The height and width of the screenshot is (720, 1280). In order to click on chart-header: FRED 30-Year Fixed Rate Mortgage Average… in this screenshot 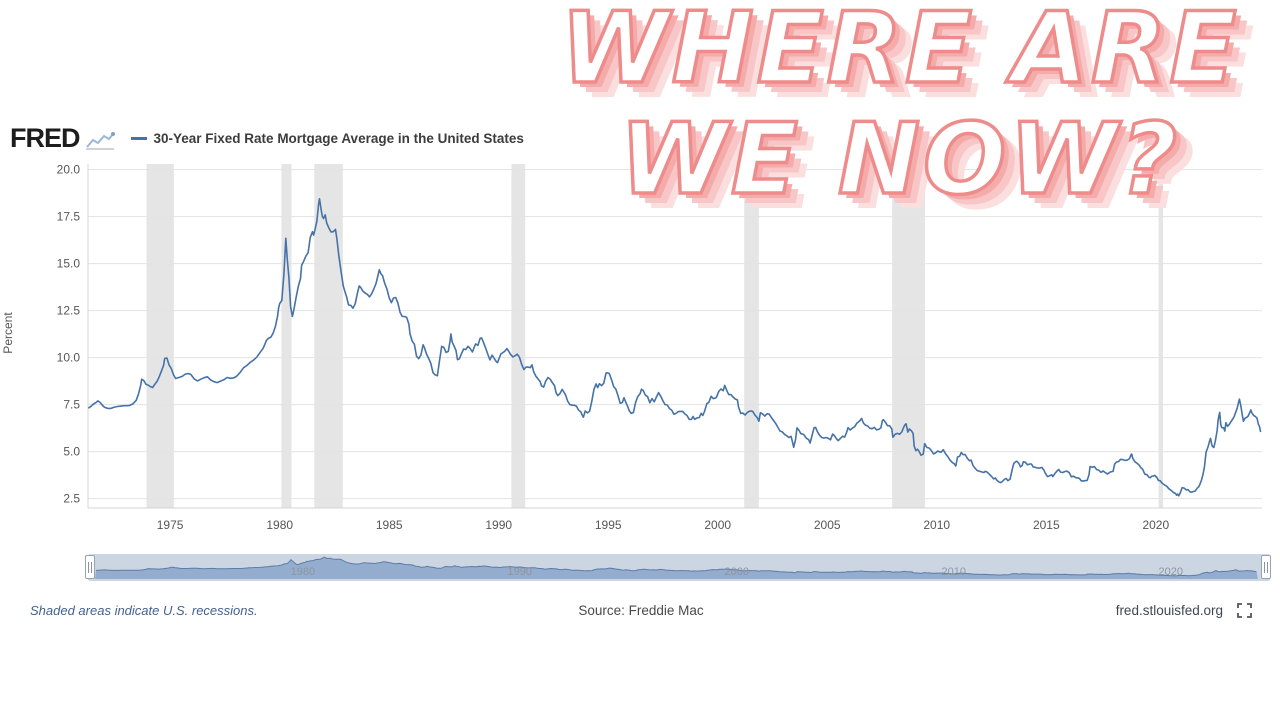, I will do `click(640, 138)`.